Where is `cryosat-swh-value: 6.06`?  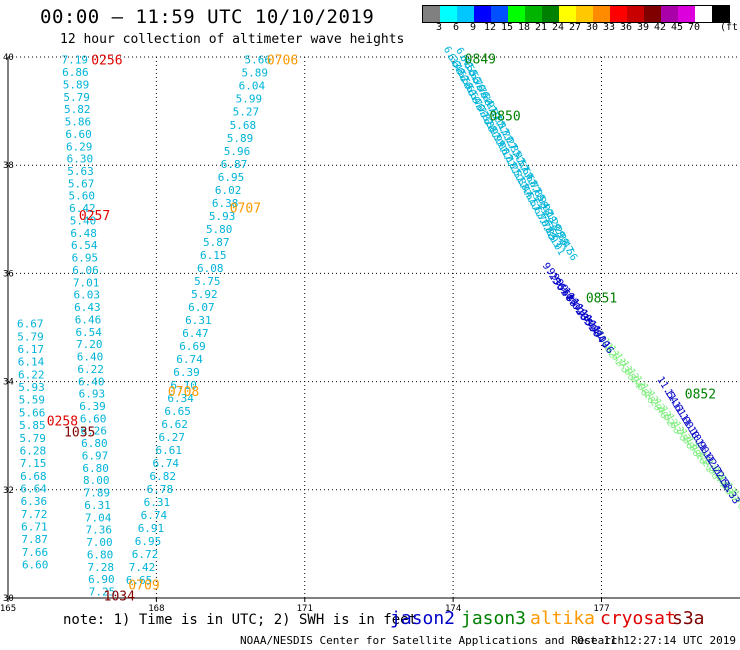 cryosat-swh-value: 6.06 is located at coordinates (85, 270).